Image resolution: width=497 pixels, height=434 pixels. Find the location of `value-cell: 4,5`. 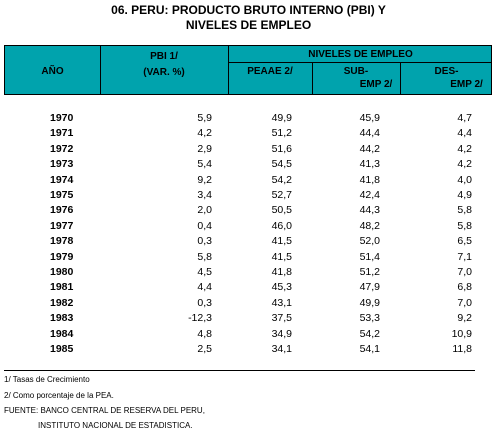

value-cell: 4,5 is located at coordinates (204, 272).